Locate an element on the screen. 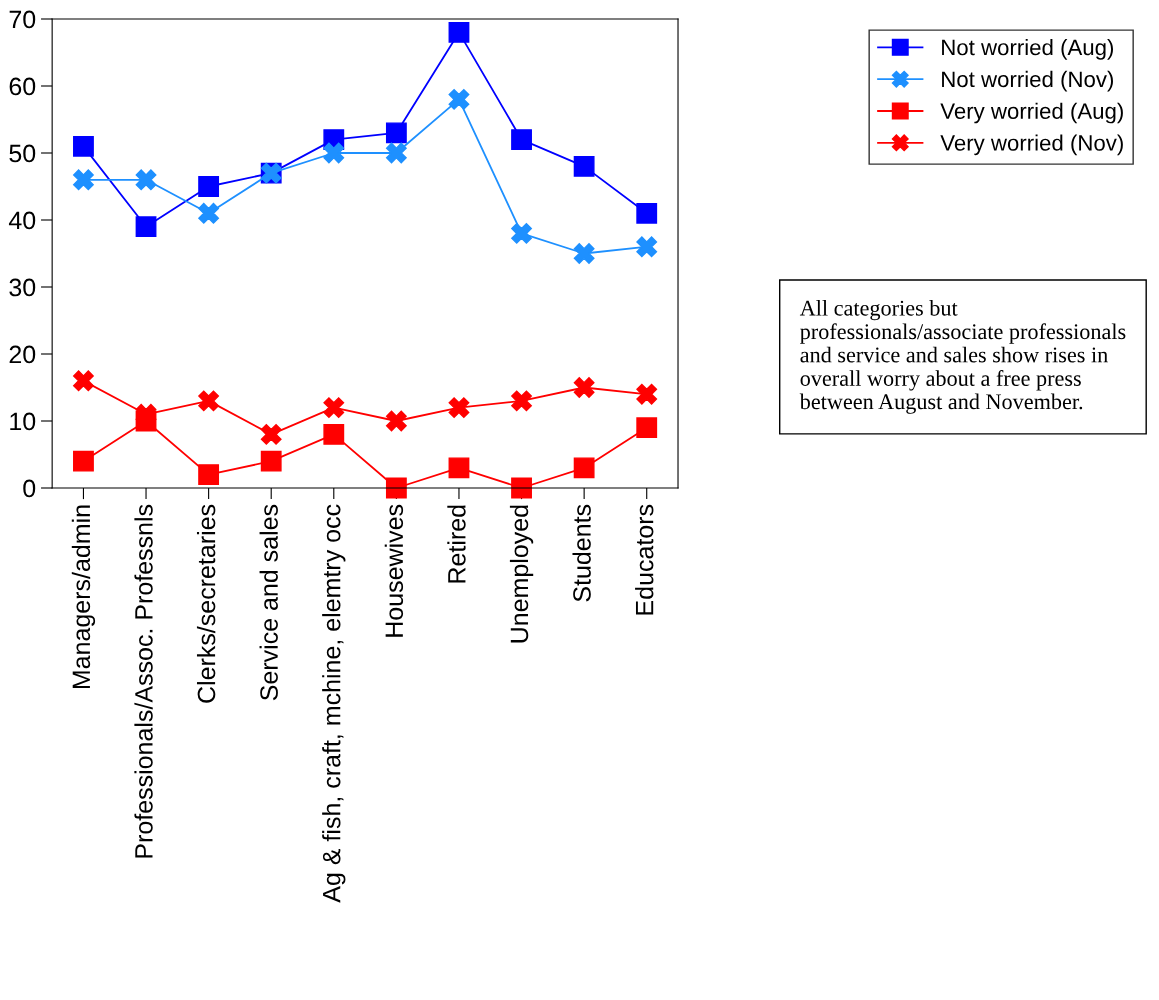 The height and width of the screenshot is (1000, 1159). x-tick-label: Professionals/Assoc. Professnls is located at coordinates (143, 681).